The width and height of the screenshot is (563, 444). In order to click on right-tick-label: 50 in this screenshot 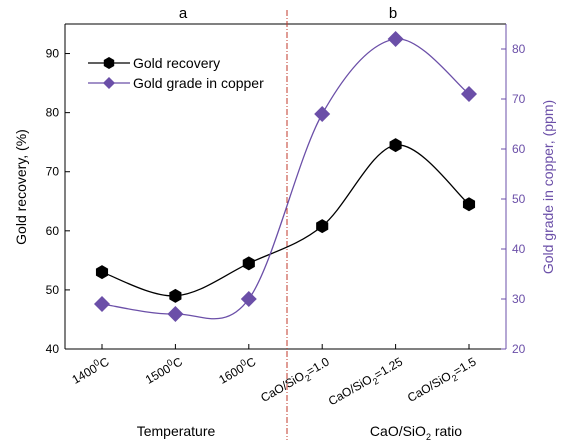, I will do `click(519, 199)`.